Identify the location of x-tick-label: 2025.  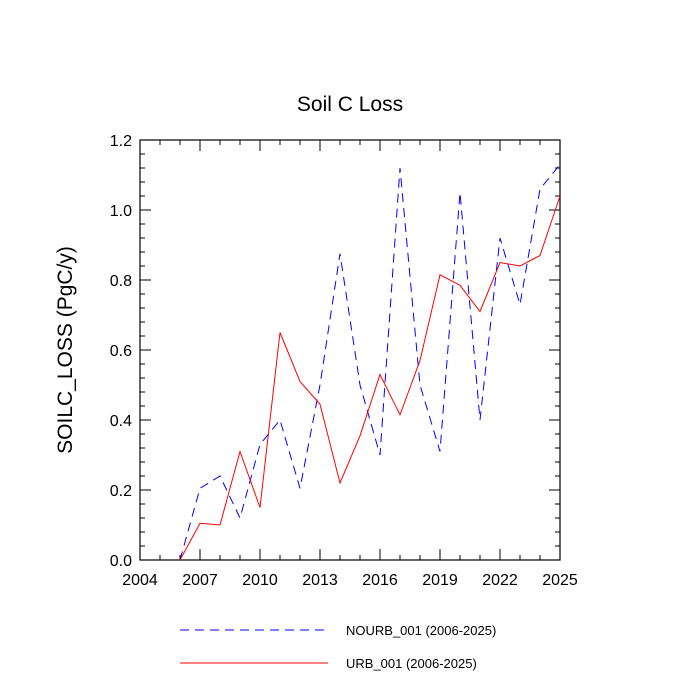
(560, 580).